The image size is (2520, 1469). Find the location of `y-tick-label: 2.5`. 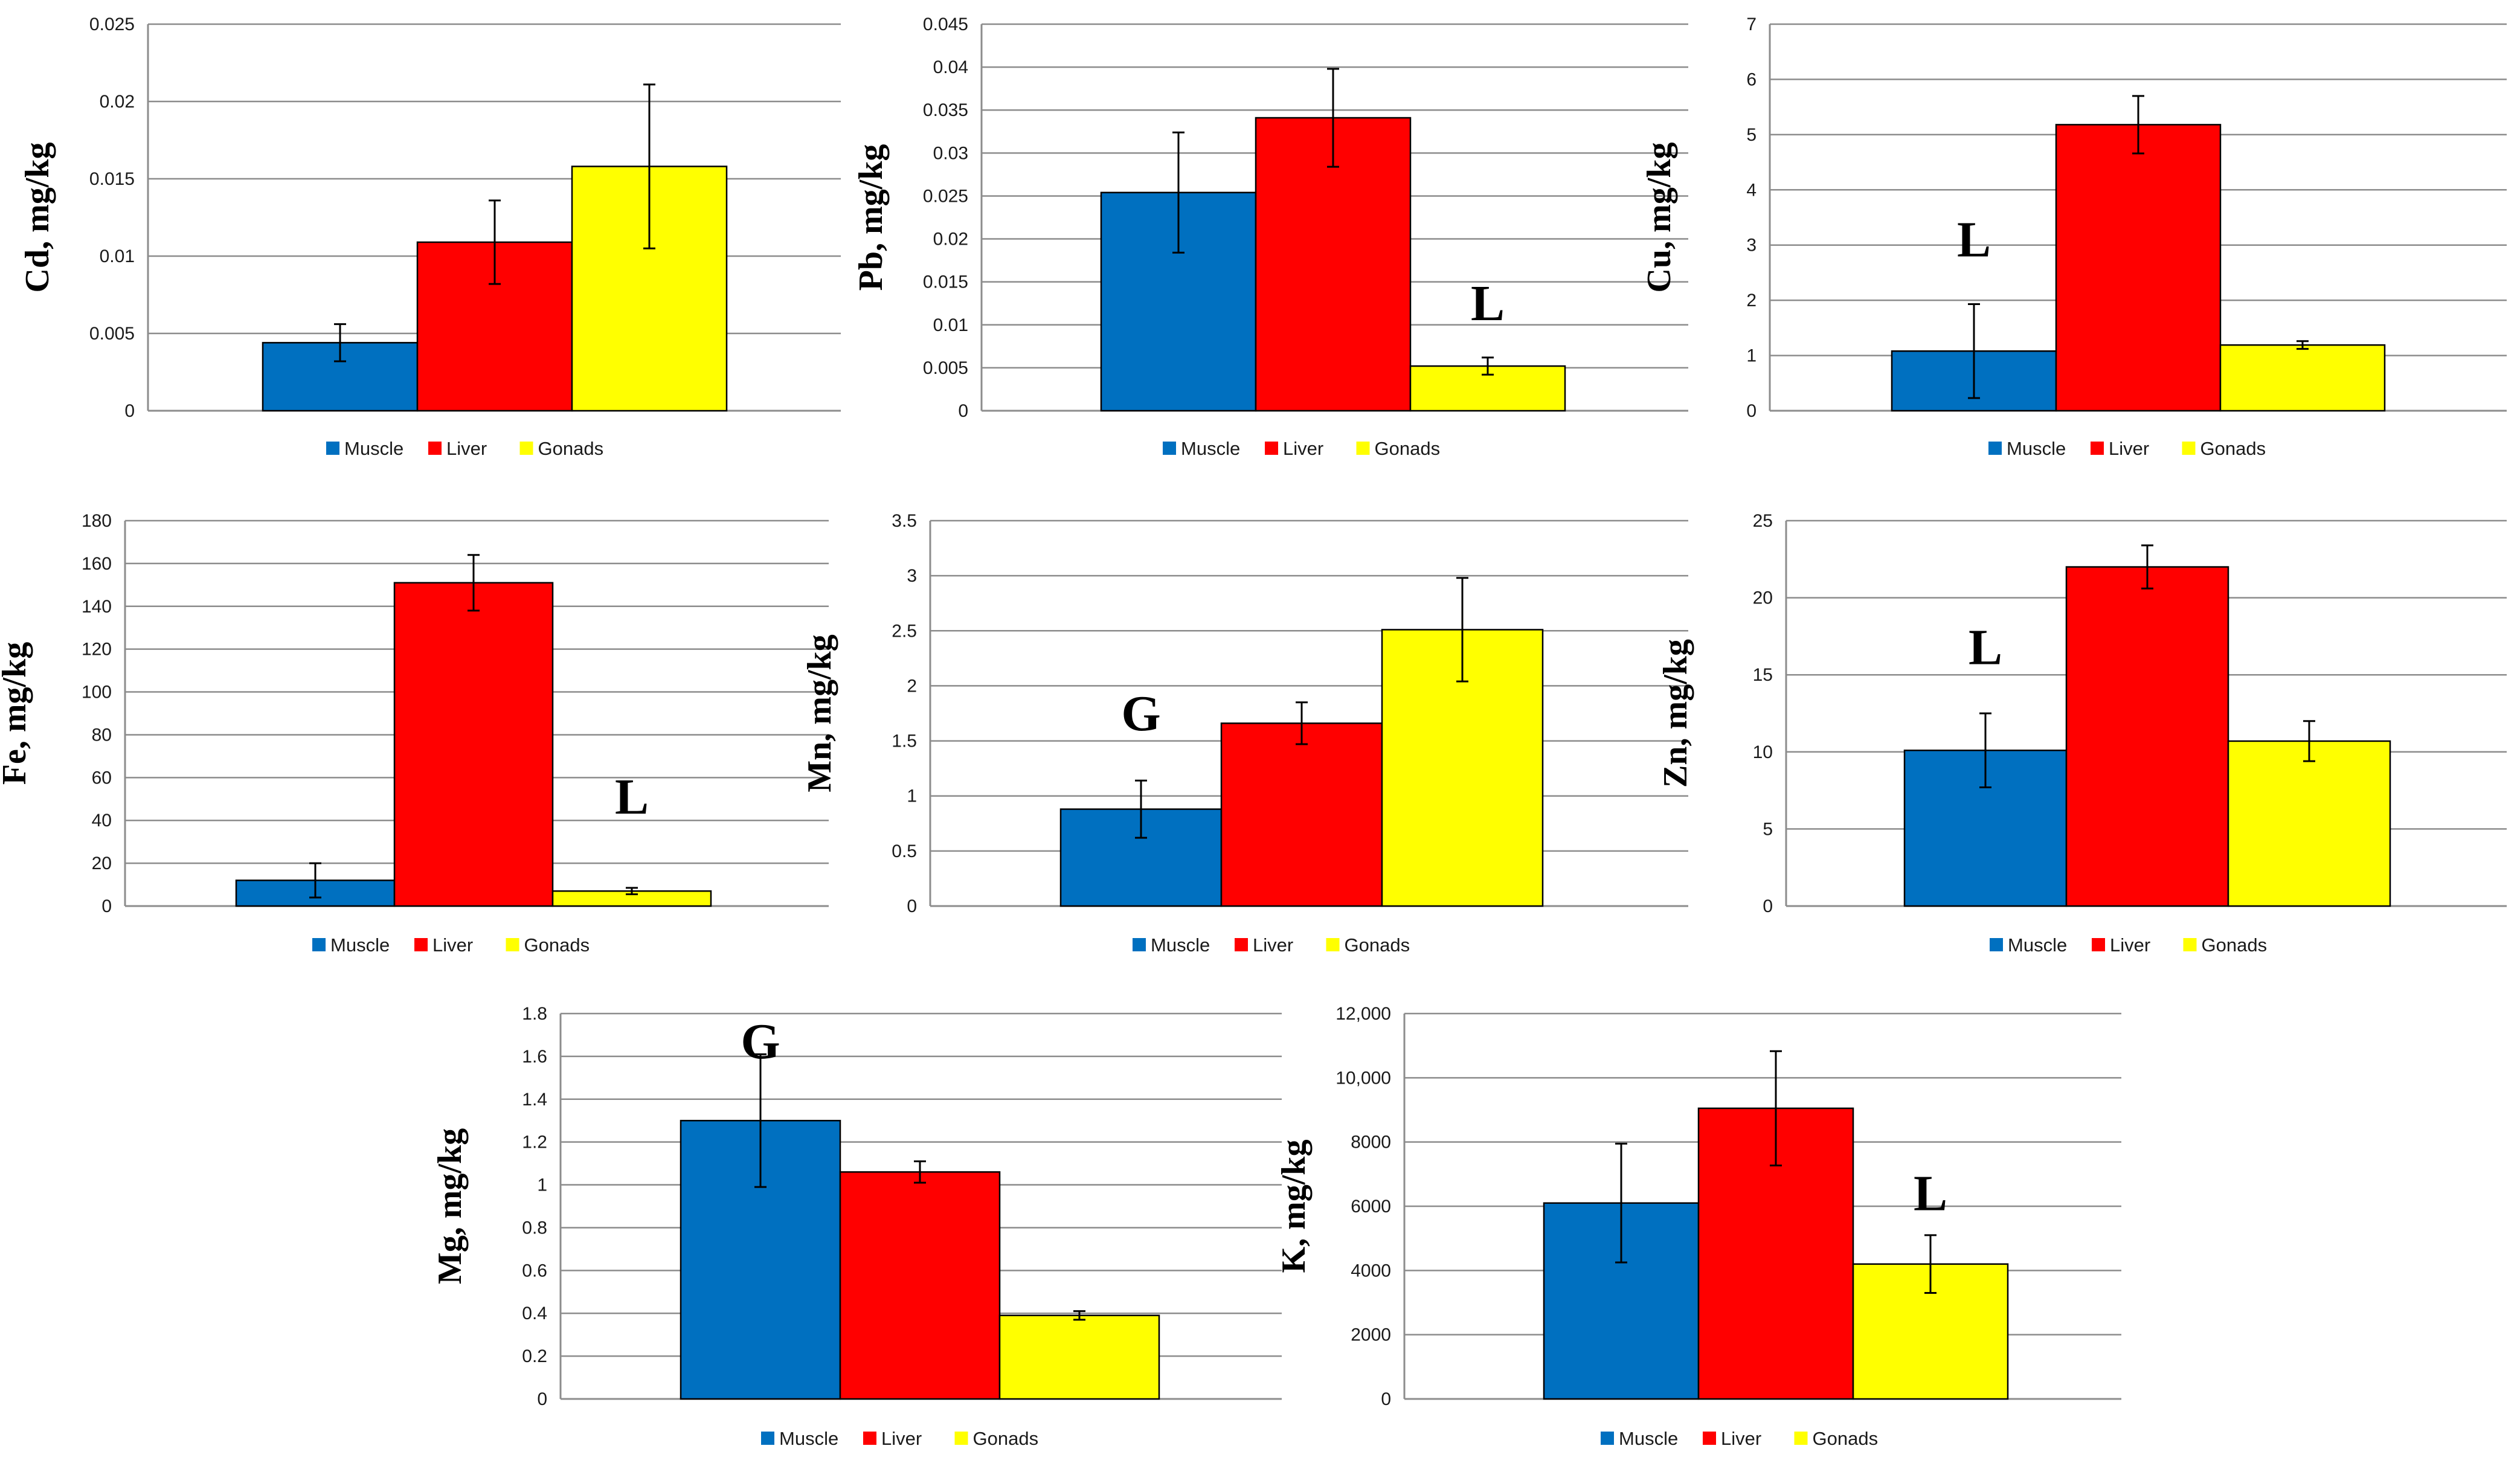

y-tick-label: 2.5 is located at coordinates (904, 631).